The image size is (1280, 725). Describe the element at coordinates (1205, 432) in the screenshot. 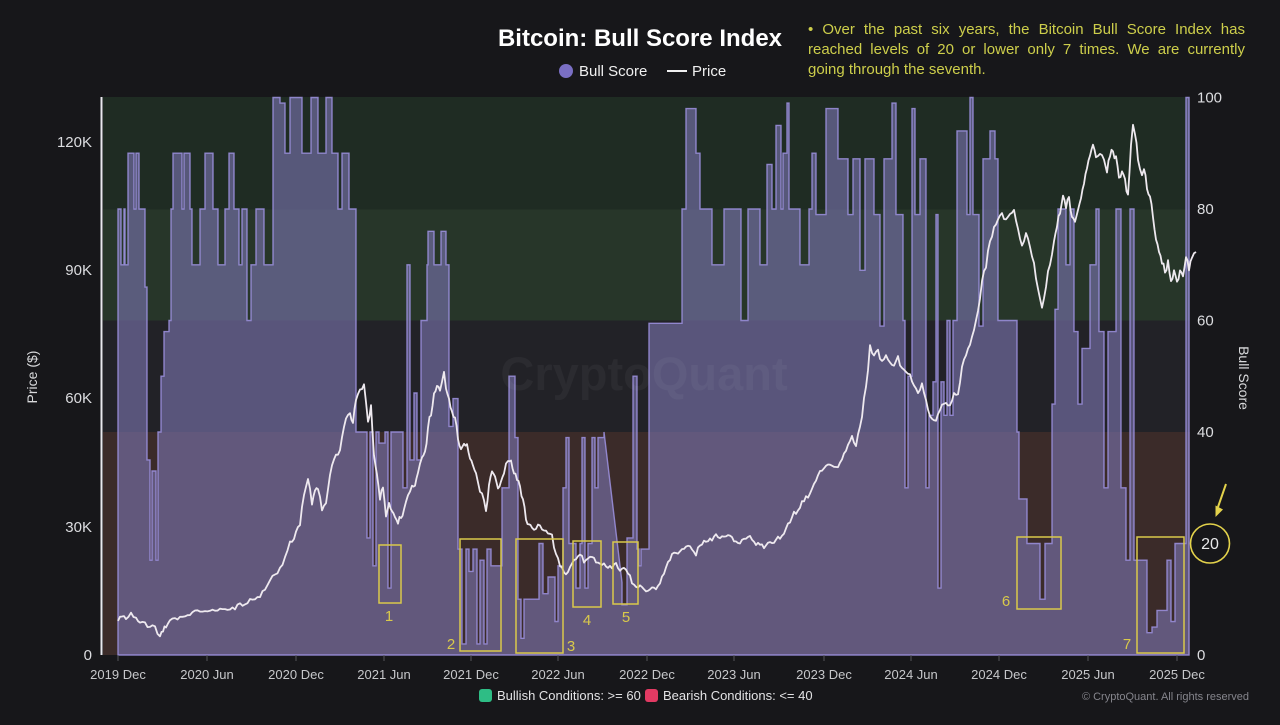

I see `svg-text: 40` at that location.